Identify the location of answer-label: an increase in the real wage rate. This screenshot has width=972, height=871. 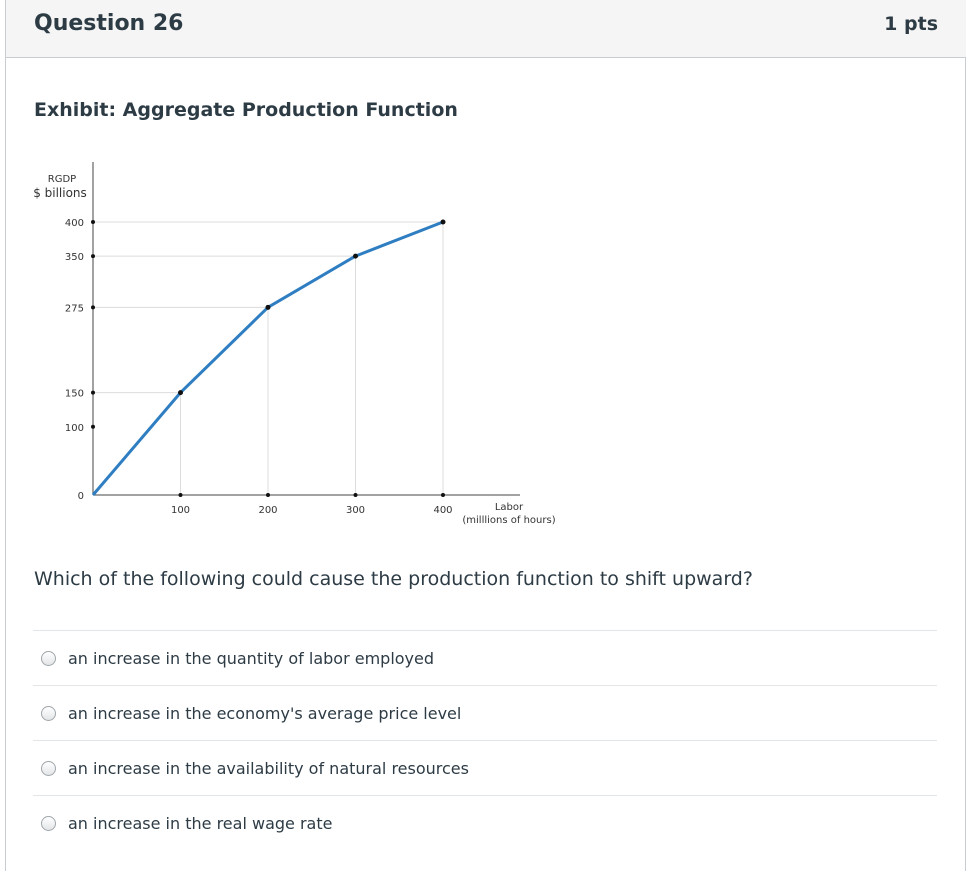
(200, 823).